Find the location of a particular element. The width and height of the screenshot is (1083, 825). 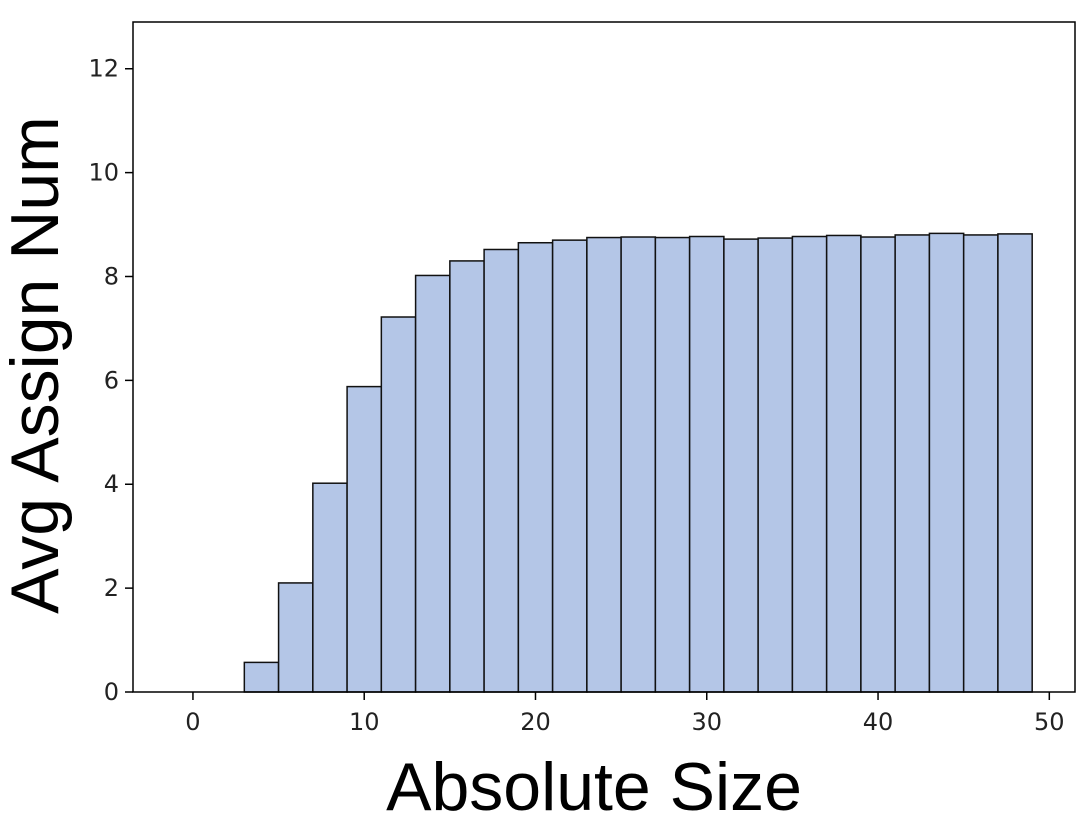

y-tick-label: 8 is located at coordinates (111, 276).